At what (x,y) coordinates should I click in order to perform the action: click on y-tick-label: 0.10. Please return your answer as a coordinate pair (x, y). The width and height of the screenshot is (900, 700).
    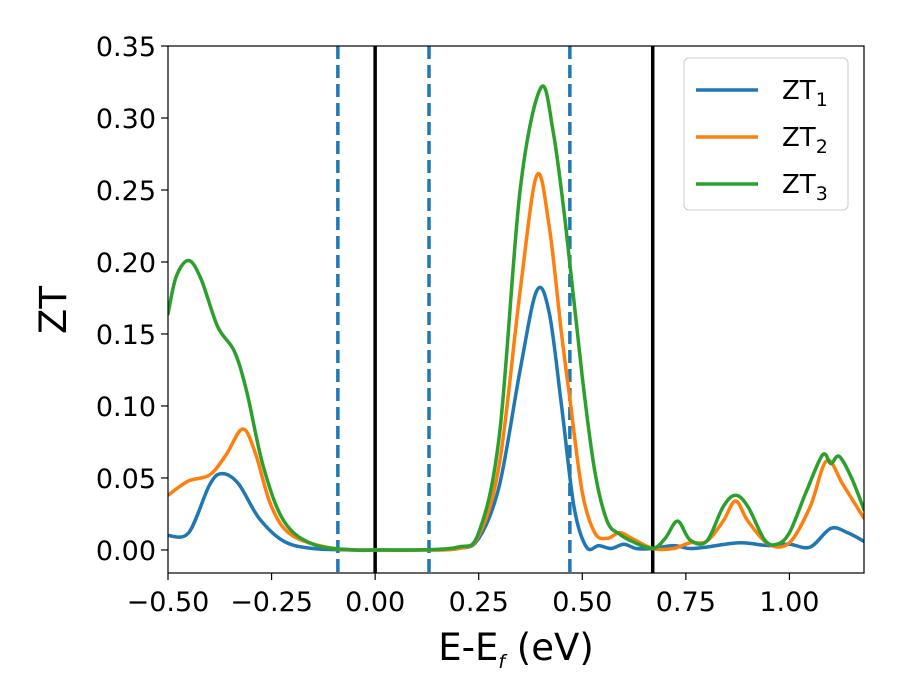
    Looking at the image, I should click on (126, 407).